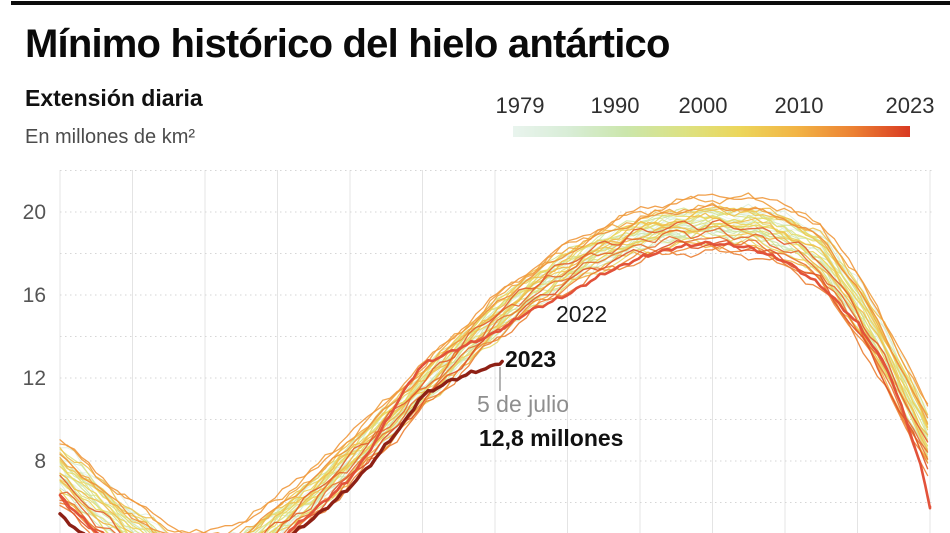 The width and height of the screenshot is (950, 533). Describe the element at coordinates (703, 105) in the screenshot. I see `legend-tick-2000: 2000` at that location.